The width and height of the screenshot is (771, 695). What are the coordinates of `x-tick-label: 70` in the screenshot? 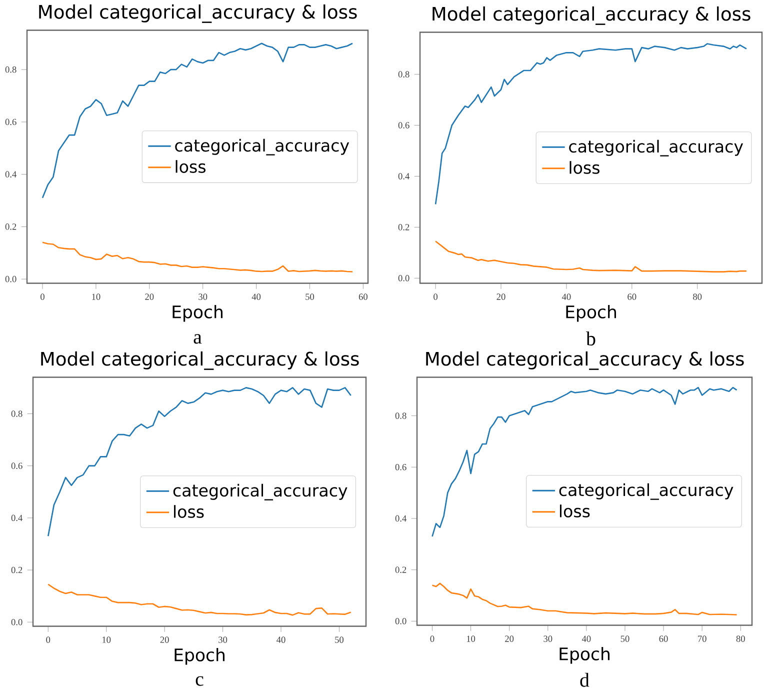 It's located at (702, 639).